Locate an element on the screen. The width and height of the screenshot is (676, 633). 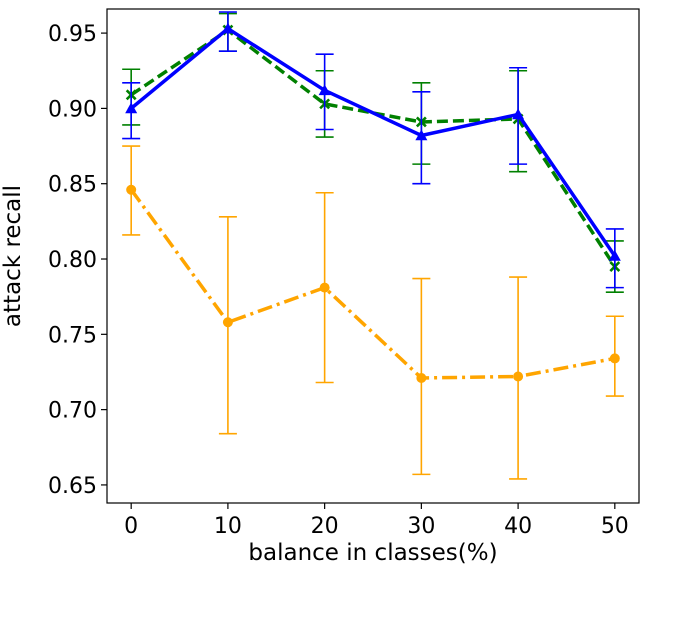
y-tick-label: 0.95 is located at coordinates (72, 34).